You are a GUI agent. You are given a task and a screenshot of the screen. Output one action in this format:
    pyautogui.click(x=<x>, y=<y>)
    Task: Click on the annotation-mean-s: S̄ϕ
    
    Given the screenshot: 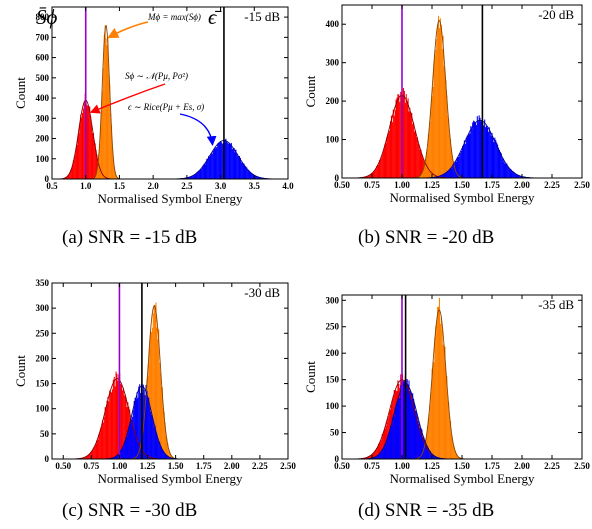 What is the action you would take?
    pyautogui.click(x=47, y=17)
    